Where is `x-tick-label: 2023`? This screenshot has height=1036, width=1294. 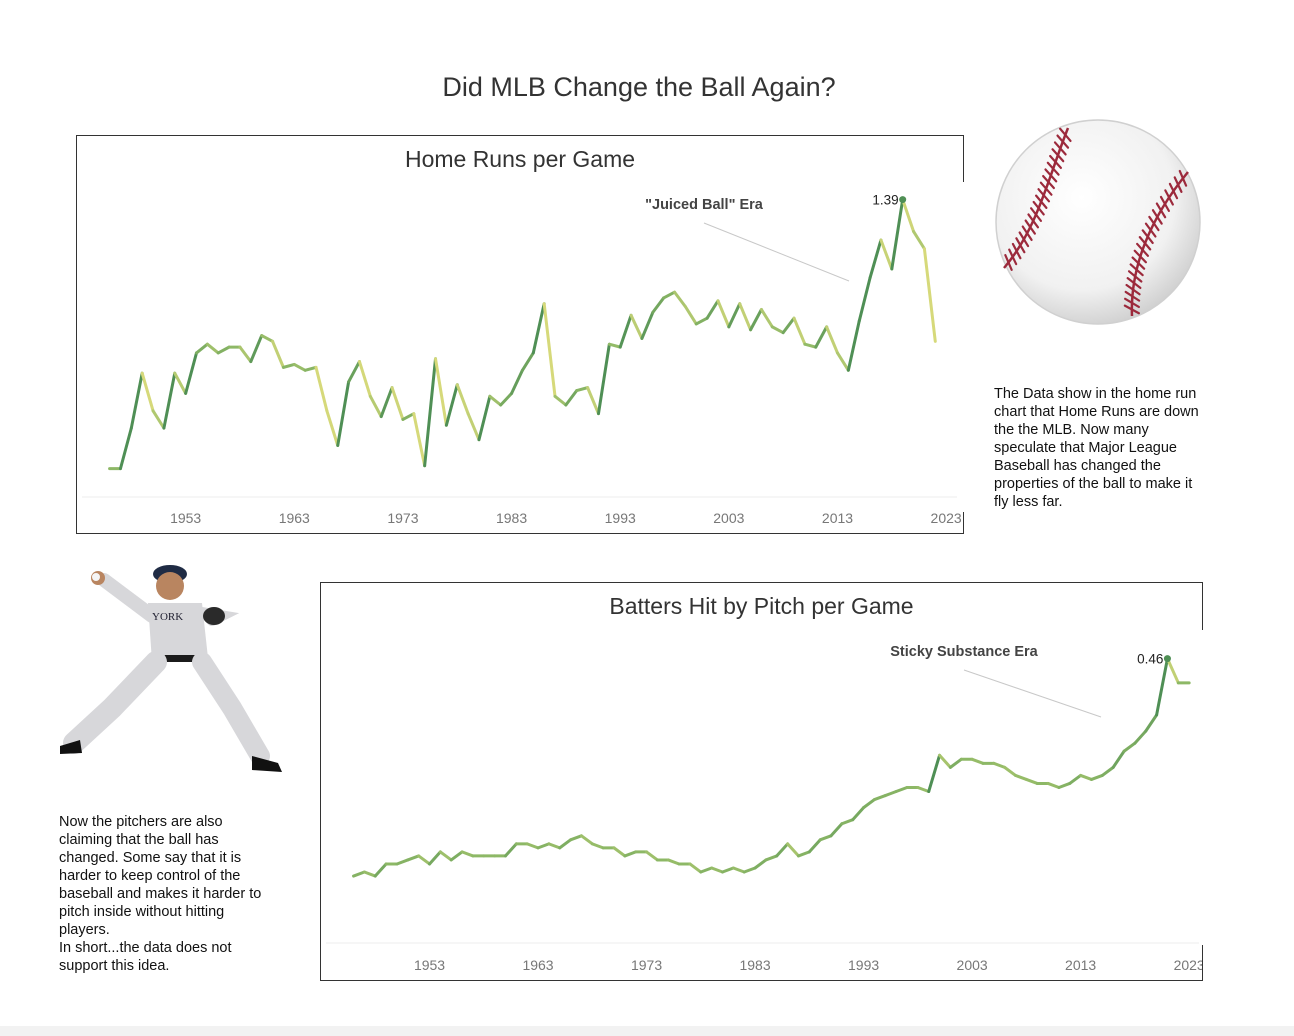
x-tick-label: 2023 is located at coordinates (1188, 965).